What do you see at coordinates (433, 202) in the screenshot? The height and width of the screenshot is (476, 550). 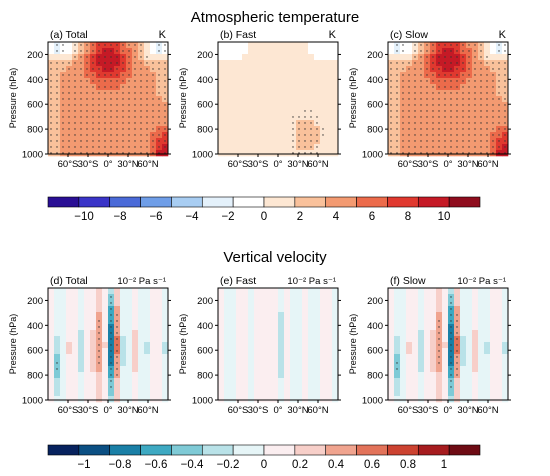 I see `colorbar-swatch` at bounding box center [433, 202].